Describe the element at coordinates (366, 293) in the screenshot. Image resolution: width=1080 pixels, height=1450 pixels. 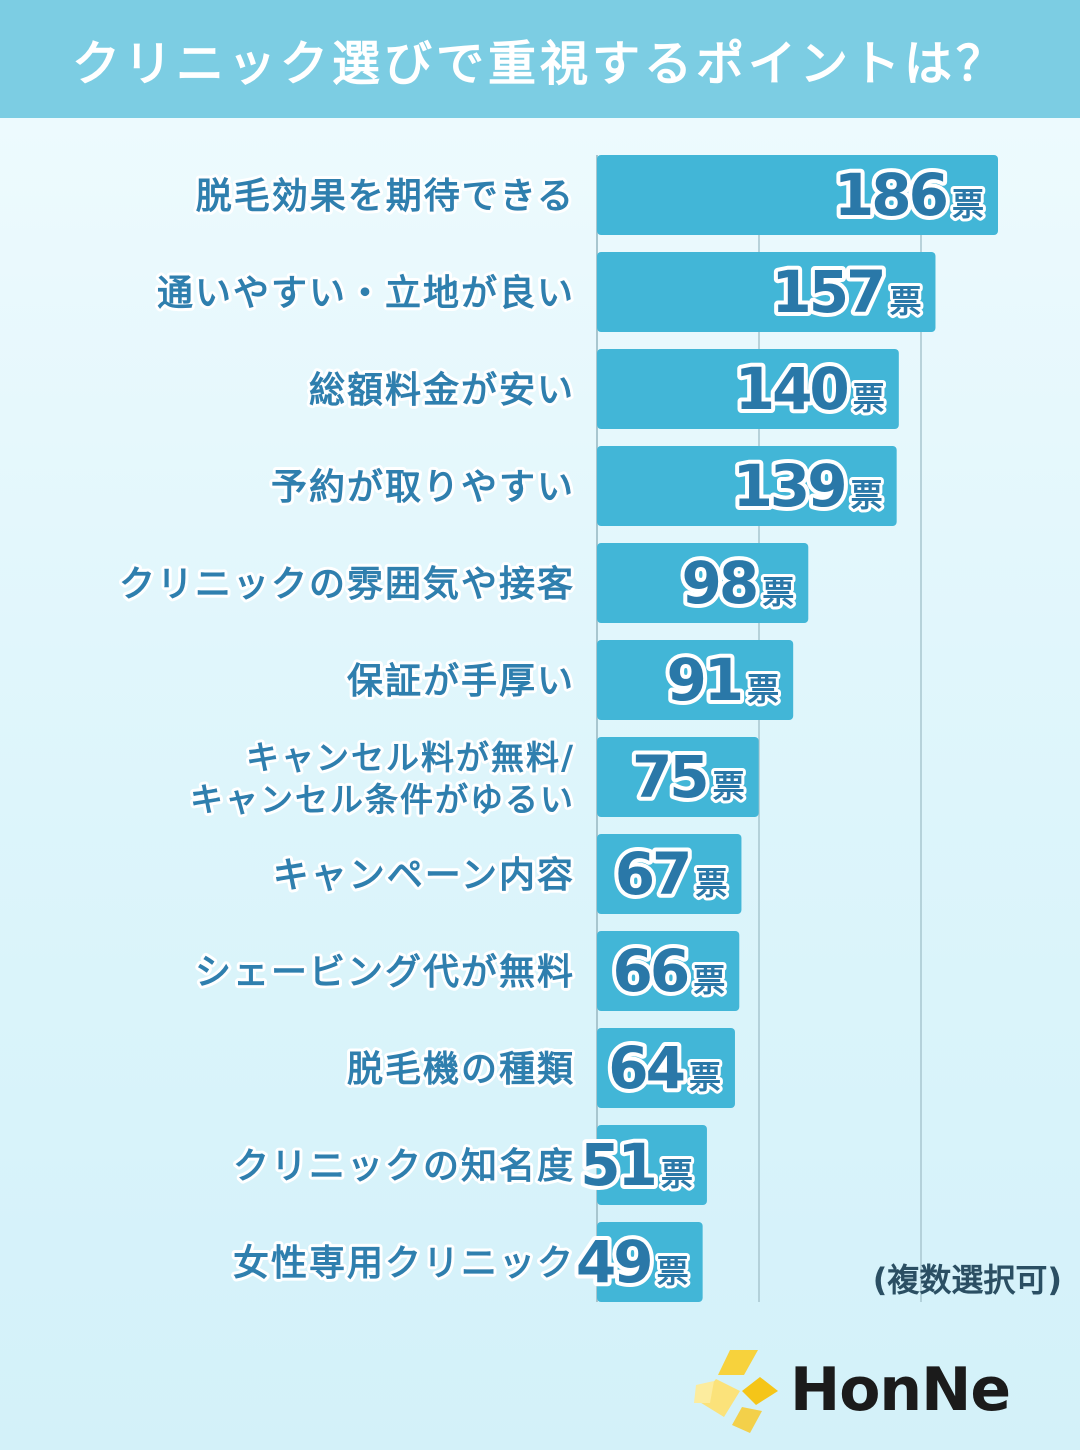
I see `category-label: 通いやすい・立地が良い` at that location.